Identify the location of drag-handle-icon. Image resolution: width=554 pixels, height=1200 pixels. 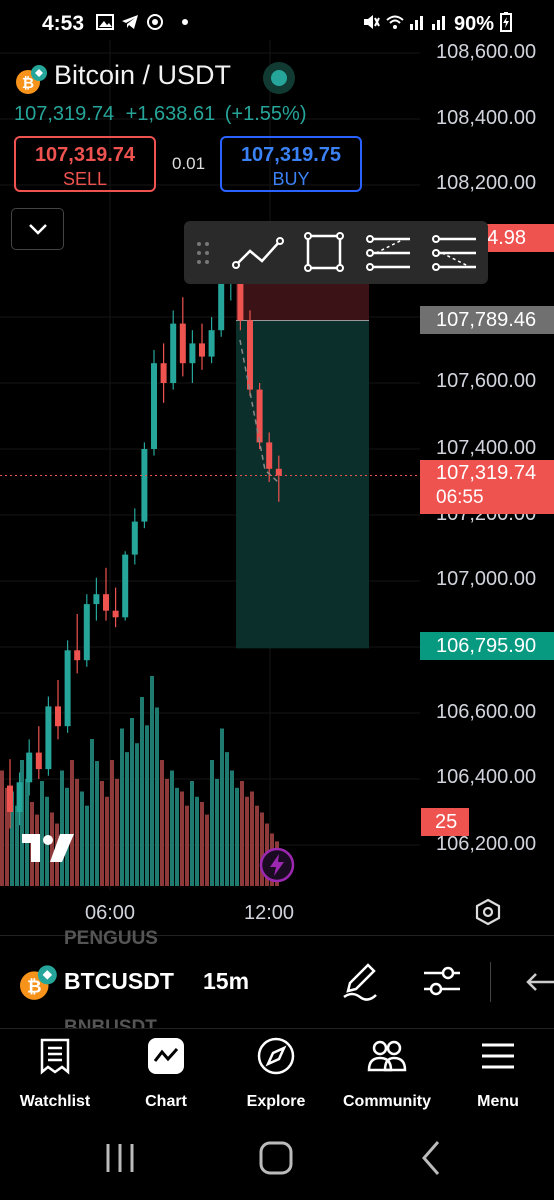
(203, 253).